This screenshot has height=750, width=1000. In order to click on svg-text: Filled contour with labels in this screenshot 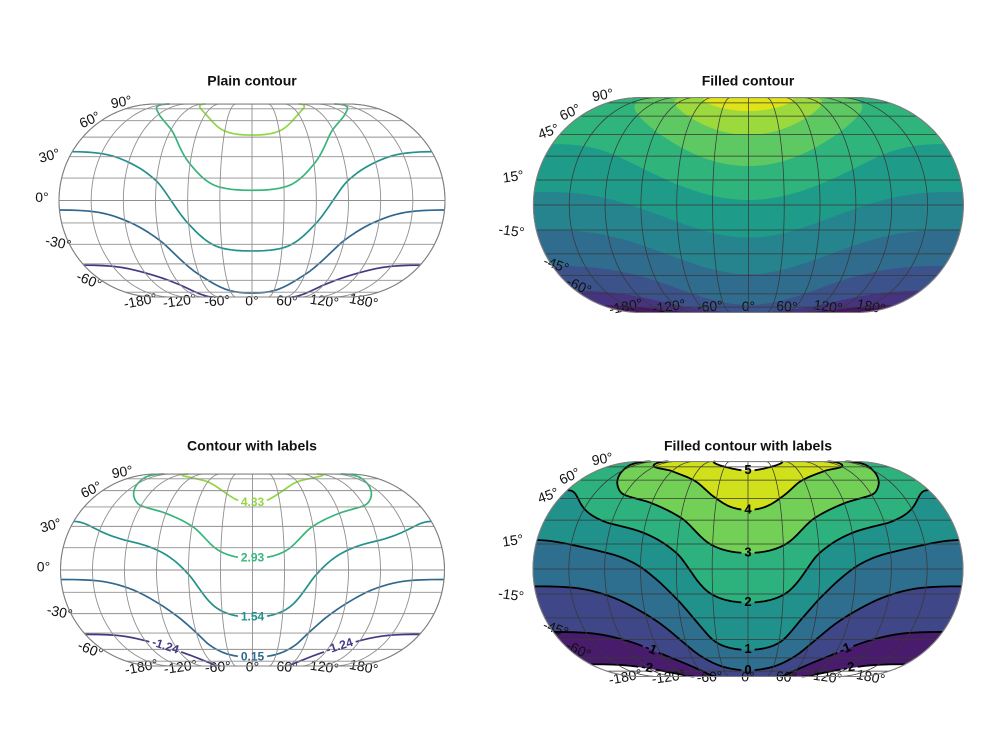, I will do `click(748, 446)`.